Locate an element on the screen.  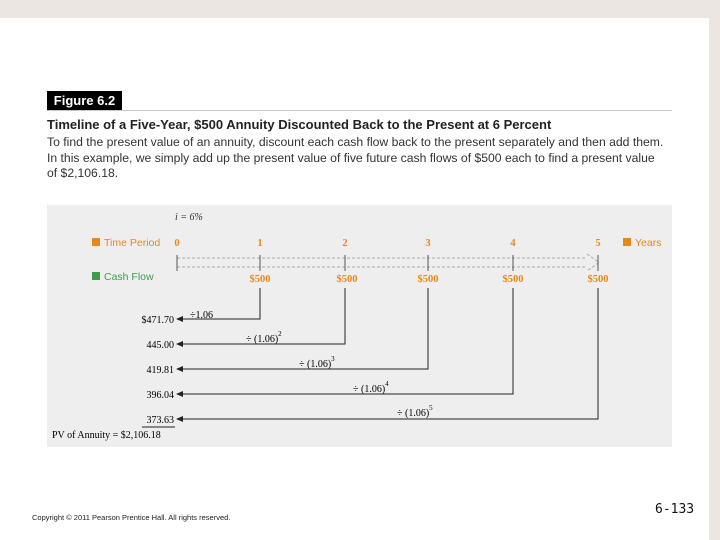
divisor-label-year-1: ÷1.06 is located at coordinates (201, 315).